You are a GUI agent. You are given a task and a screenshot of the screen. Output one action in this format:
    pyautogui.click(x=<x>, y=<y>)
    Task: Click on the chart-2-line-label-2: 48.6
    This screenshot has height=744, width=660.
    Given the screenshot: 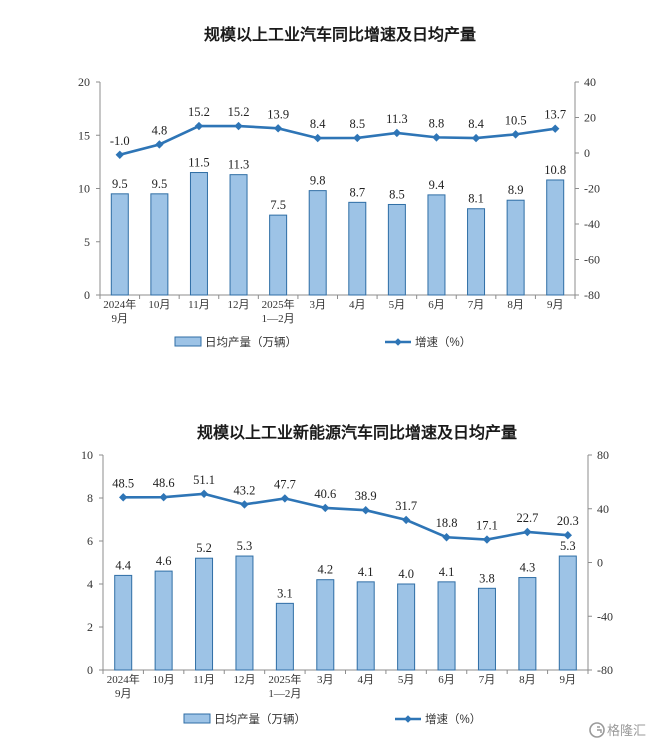 What is the action you would take?
    pyautogui.click(x=164, y=483)
    